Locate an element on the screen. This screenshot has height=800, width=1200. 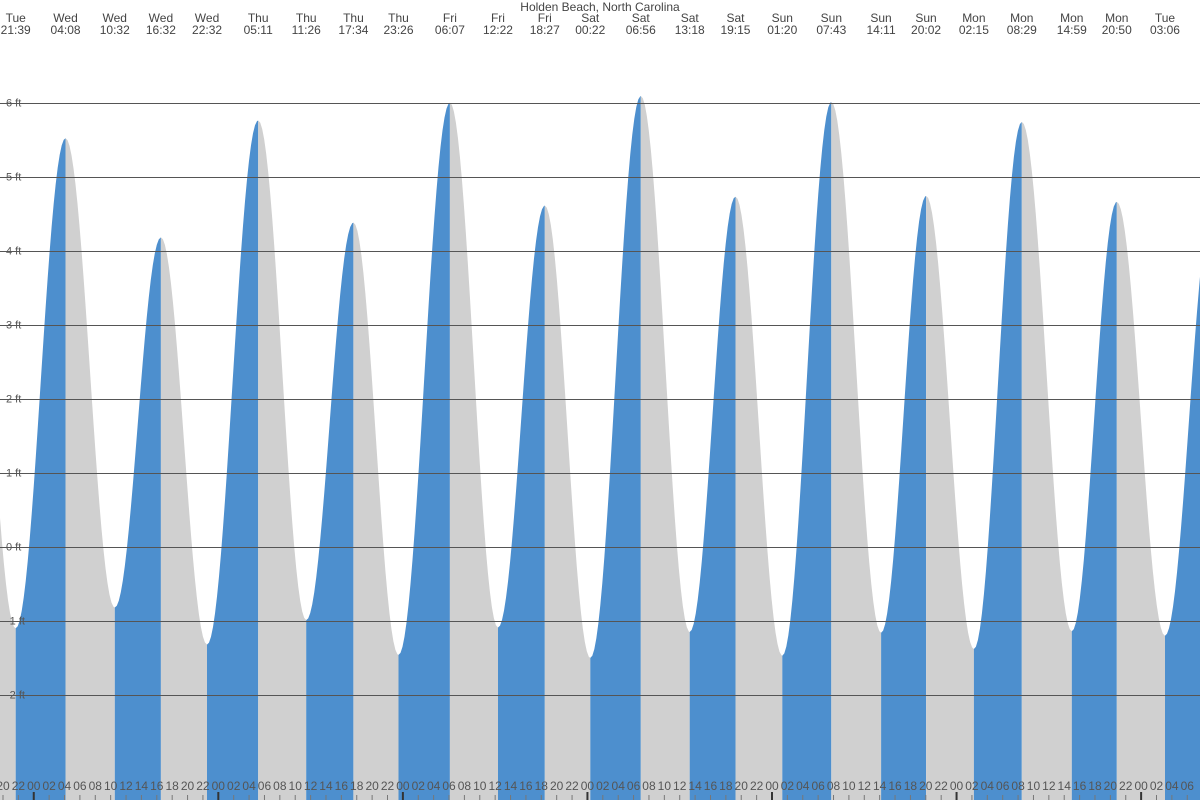
extreme-time: 19:15 is located at coordinates (735, 30).